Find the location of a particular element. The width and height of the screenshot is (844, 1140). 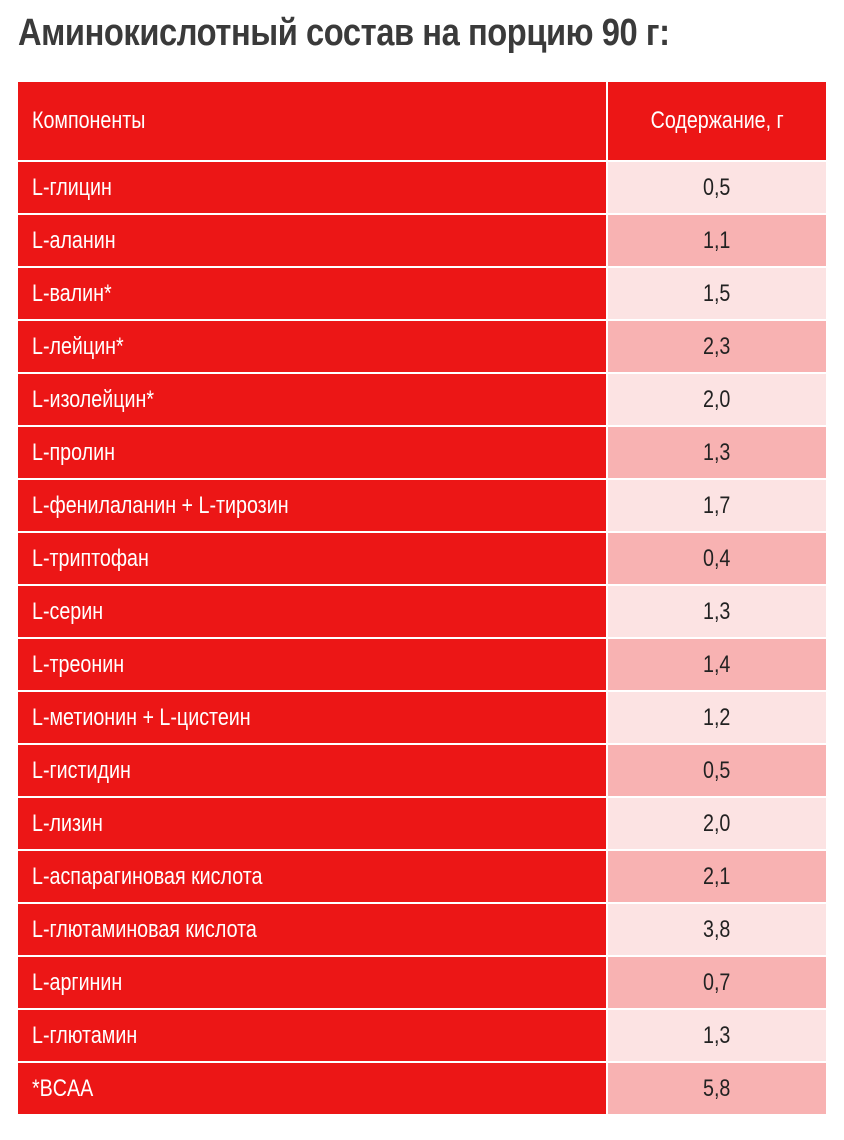

table-row: L-глютамин 1,3 is located at coordinates (422, 1036).